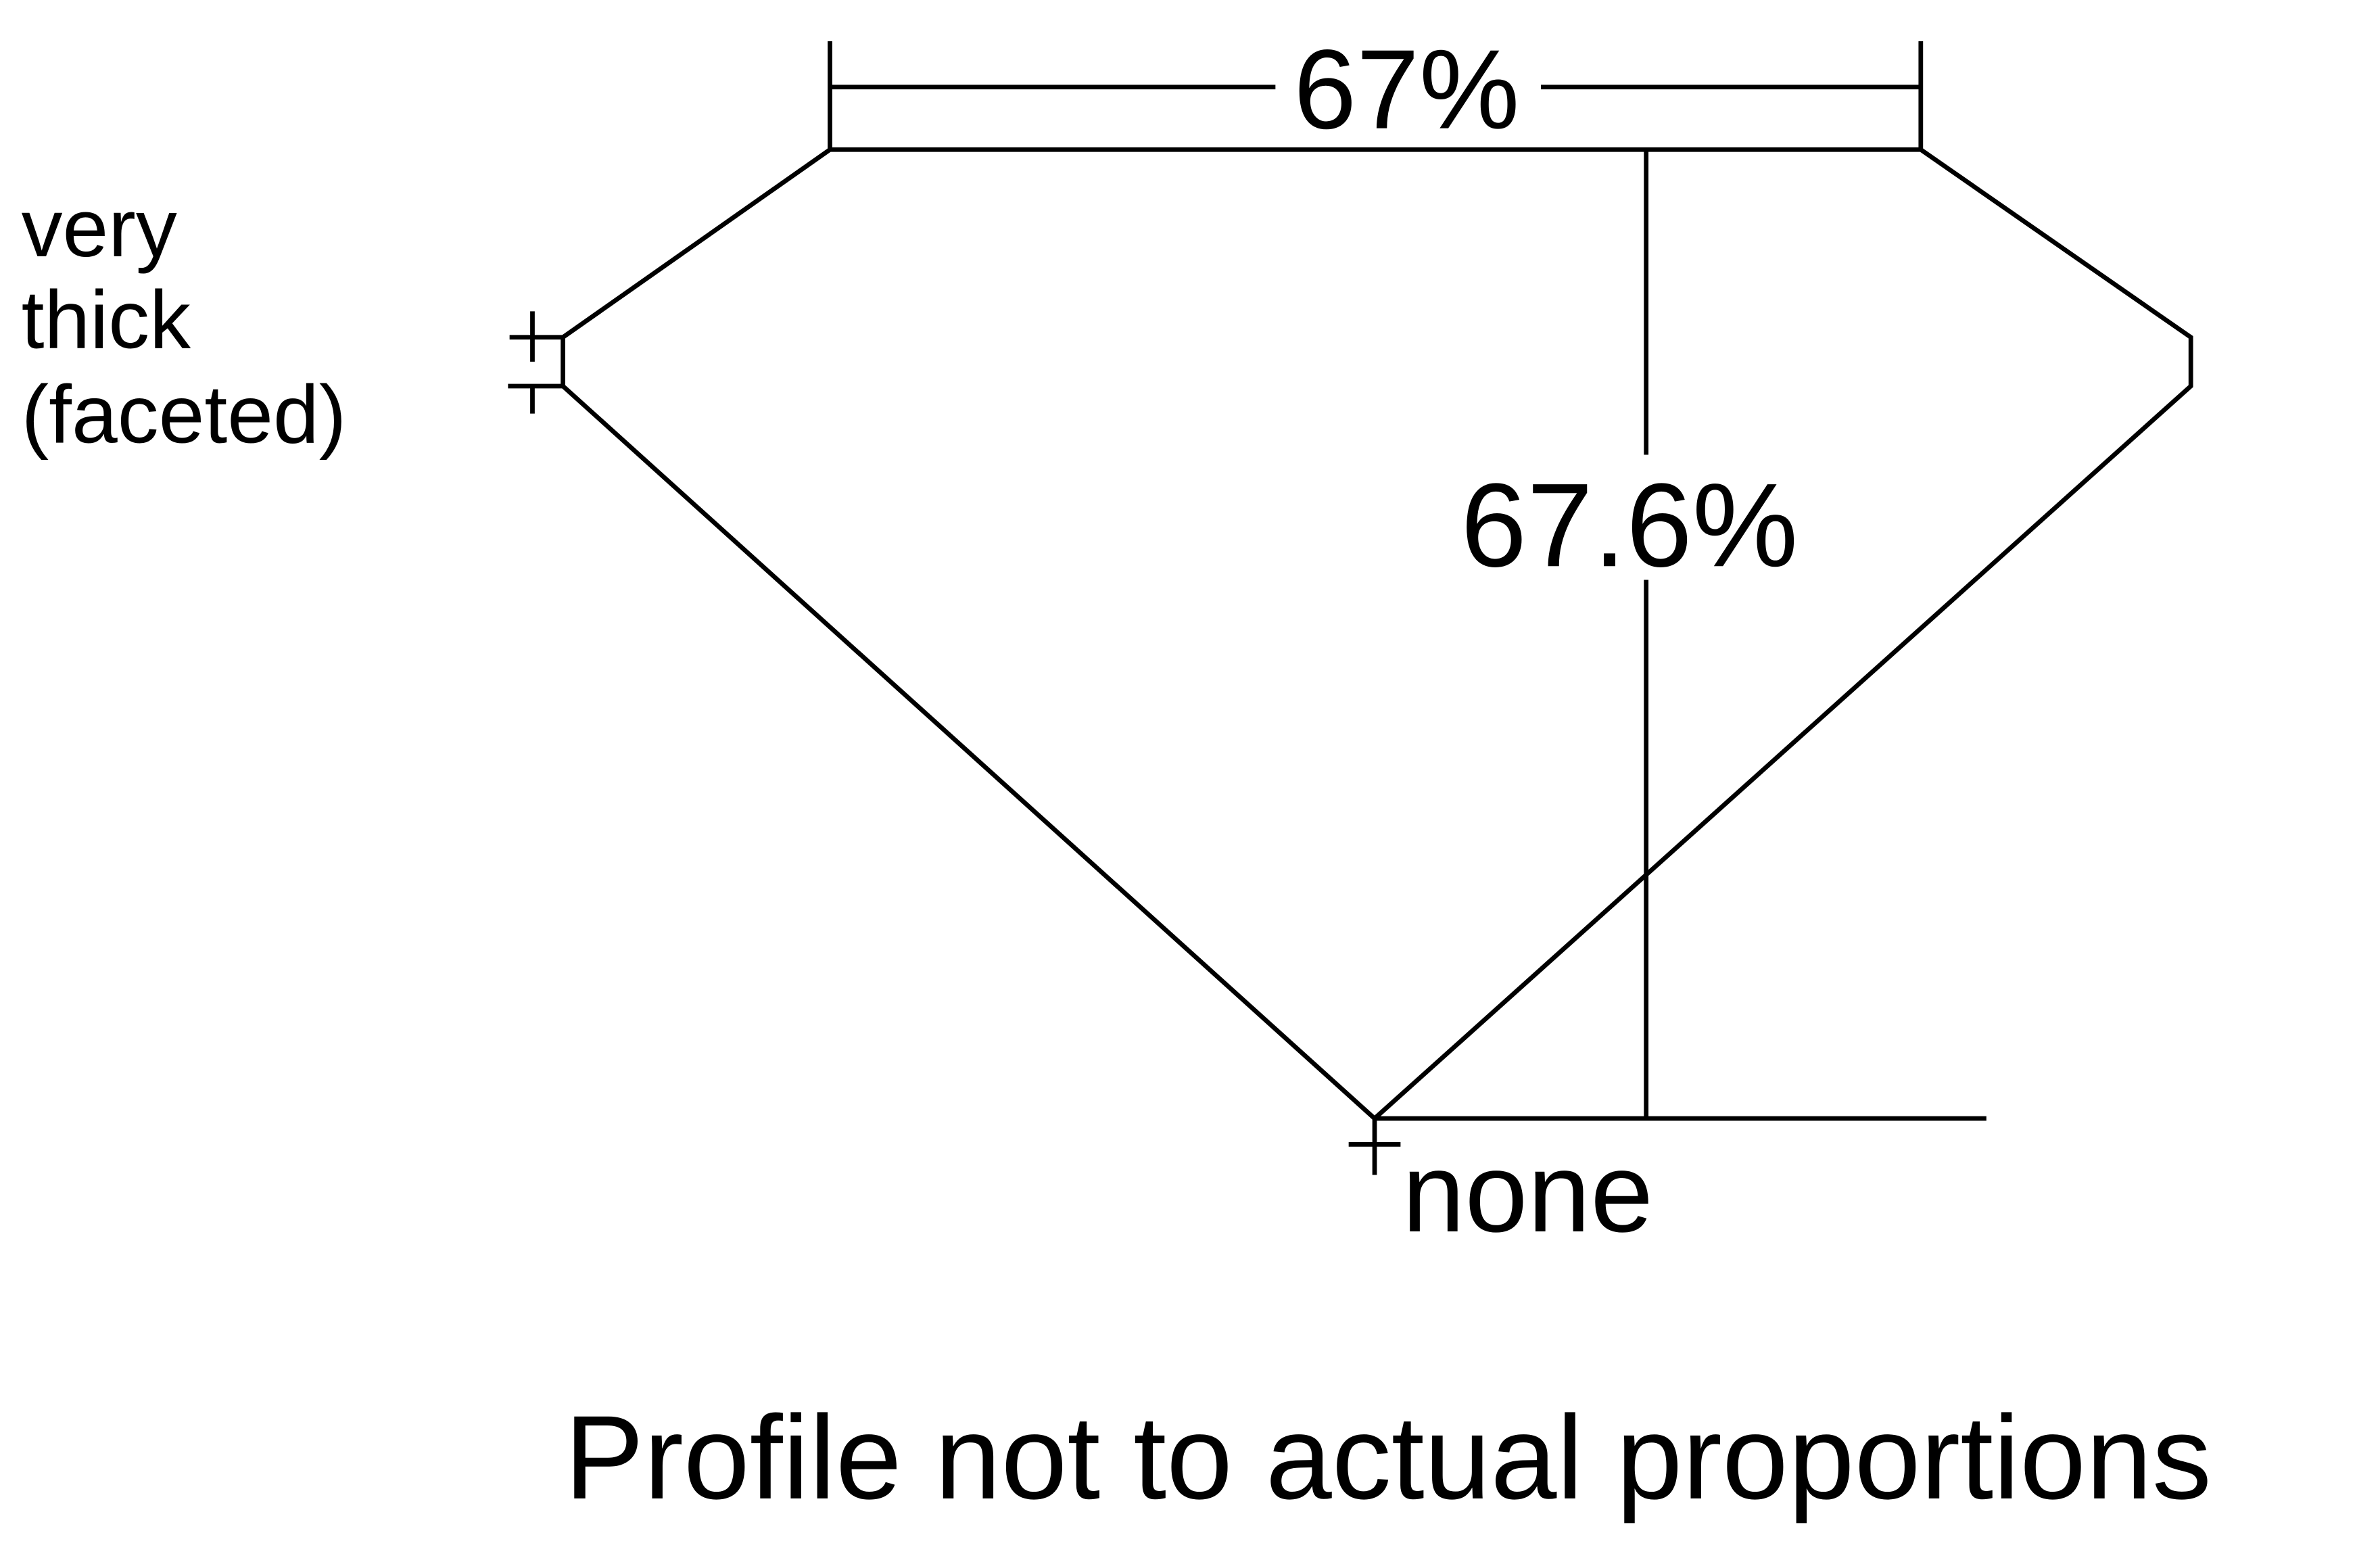 Image resolution: width=2380 pixels, height=1558 pixels. What do you see at coordinates (1406, 90) in the screenshot?
I see `table-width-label: 67%` at bounding box center [1406, 90].